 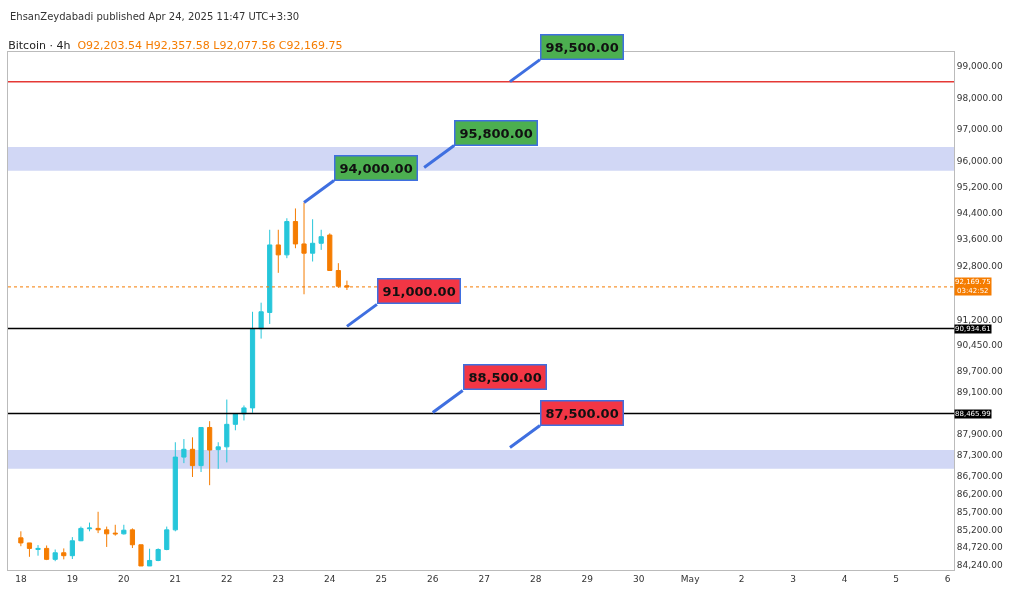 What do you see at coordinates (582, 47) in the screenshot?
I see `annotation: 98,500.00` at bounding box center [582, 47].